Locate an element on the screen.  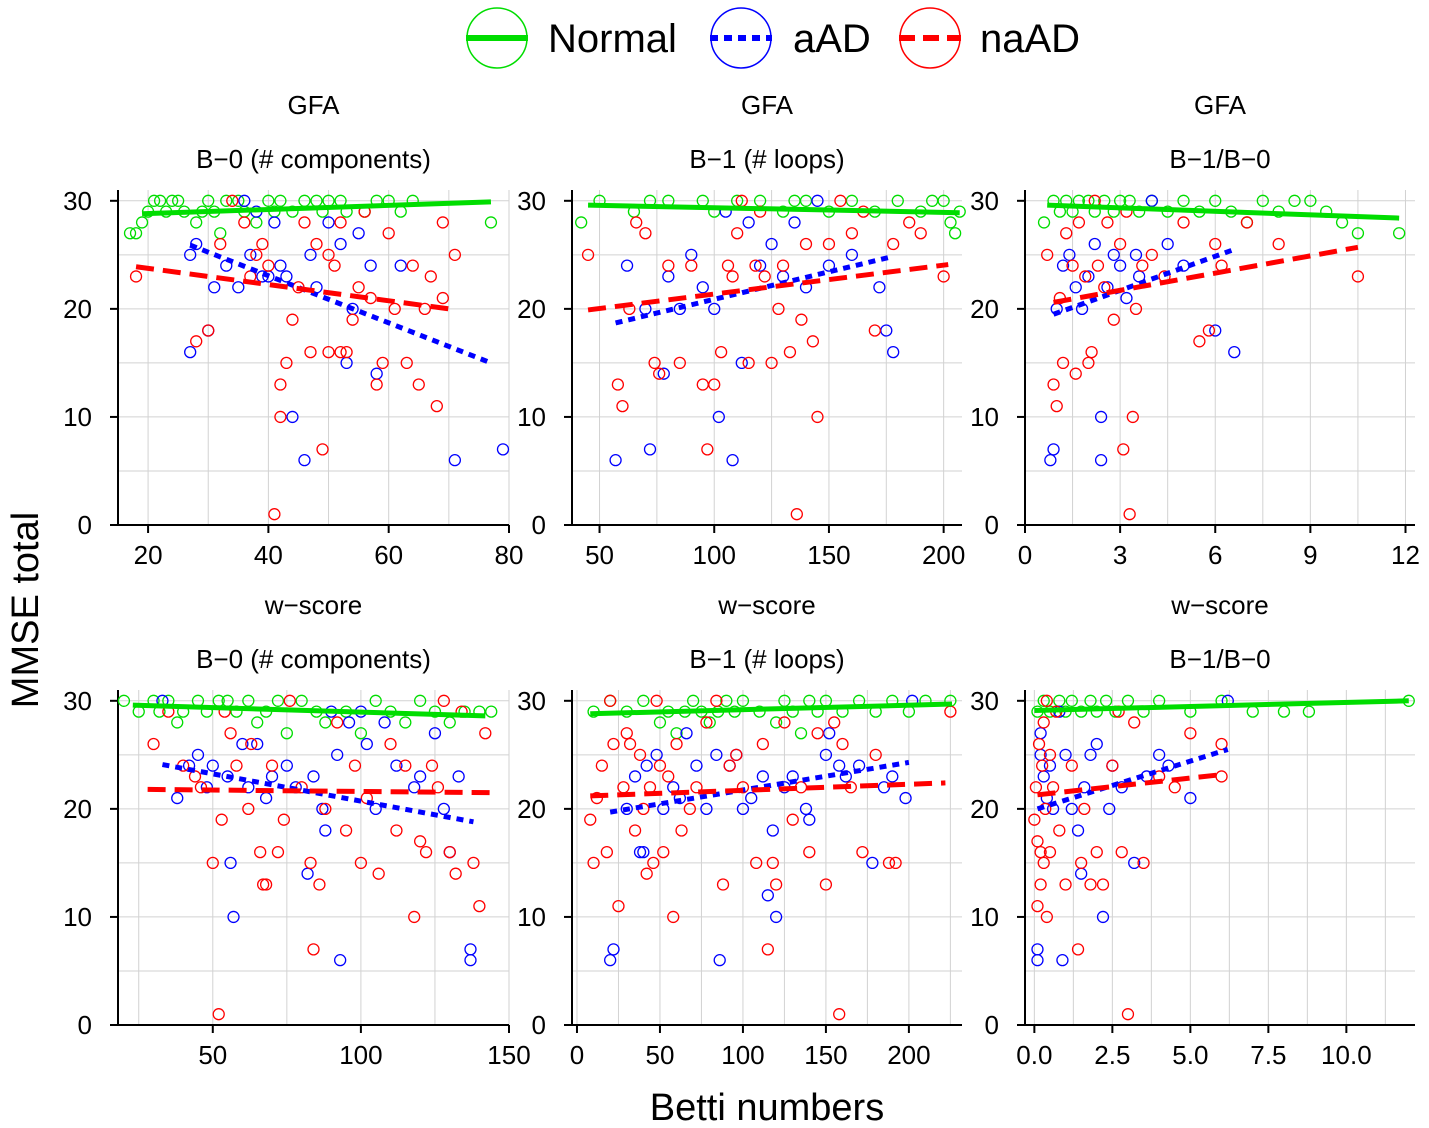
panel-grid is located at coordinates (314, 358).